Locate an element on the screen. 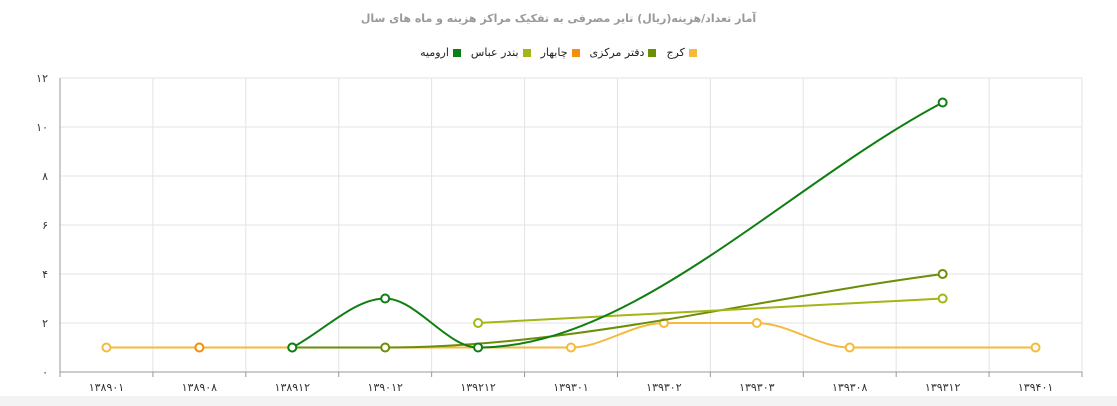 This screenshot has width=1117, height=406. y-tick-label: ۶ is located at coordinates (45, 225).